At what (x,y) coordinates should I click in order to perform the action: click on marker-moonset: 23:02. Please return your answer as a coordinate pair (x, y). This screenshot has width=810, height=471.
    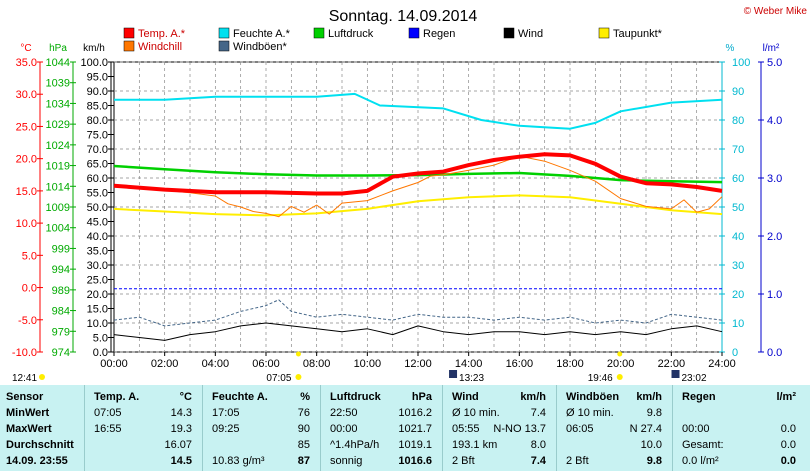
    Looking at the image, I should click on (694, 378).